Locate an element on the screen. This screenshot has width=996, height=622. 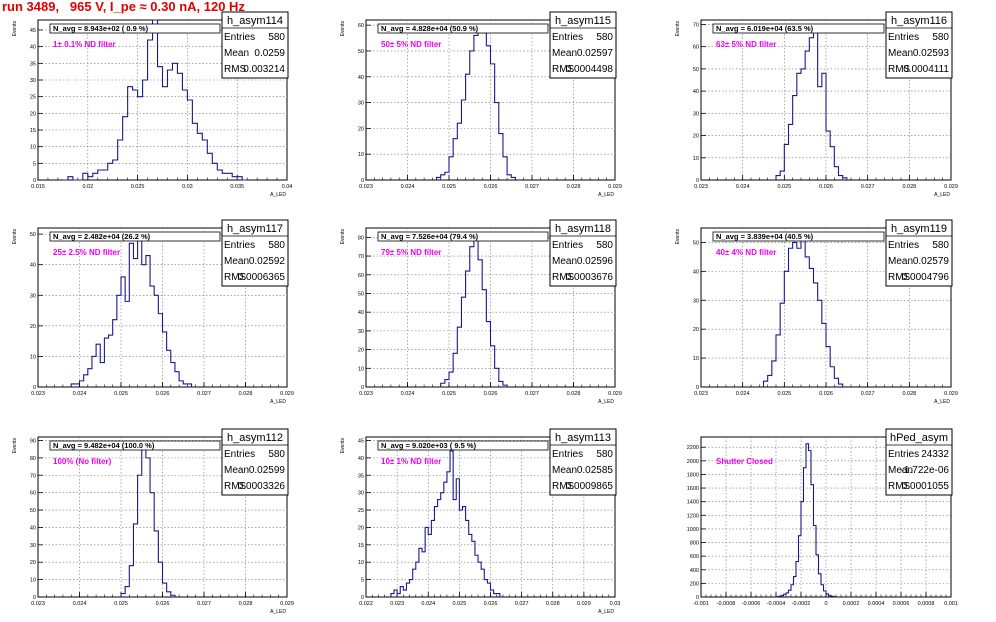
x-tick-label: 0.0004 is located at coordinates (876, 604).